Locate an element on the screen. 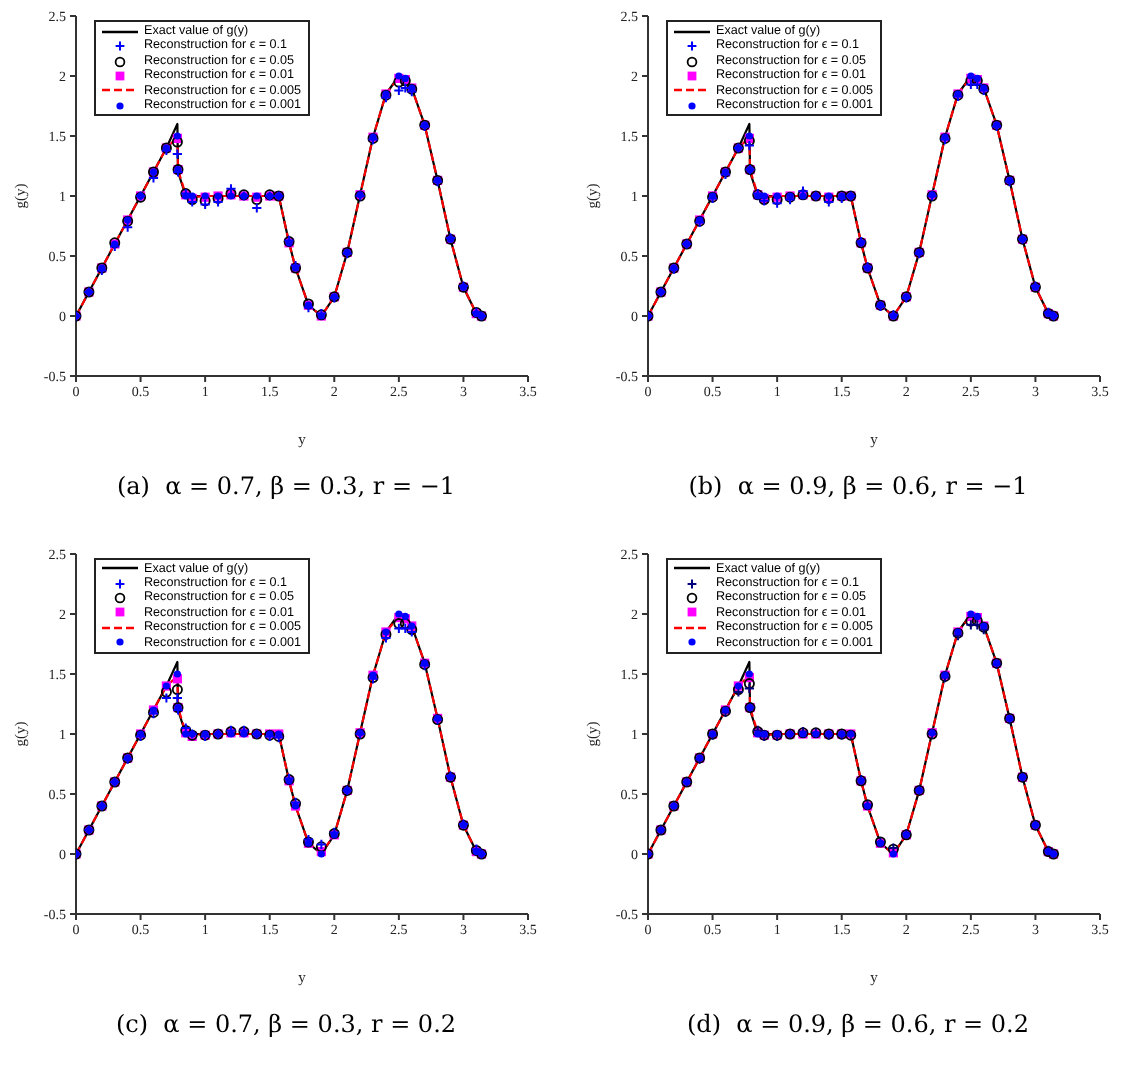 The height and width of the screenshot is (1074, 1144). text: (d) α = 0.9, β = 0.6, r = 0.2 is located at coordinates (857, 1025).